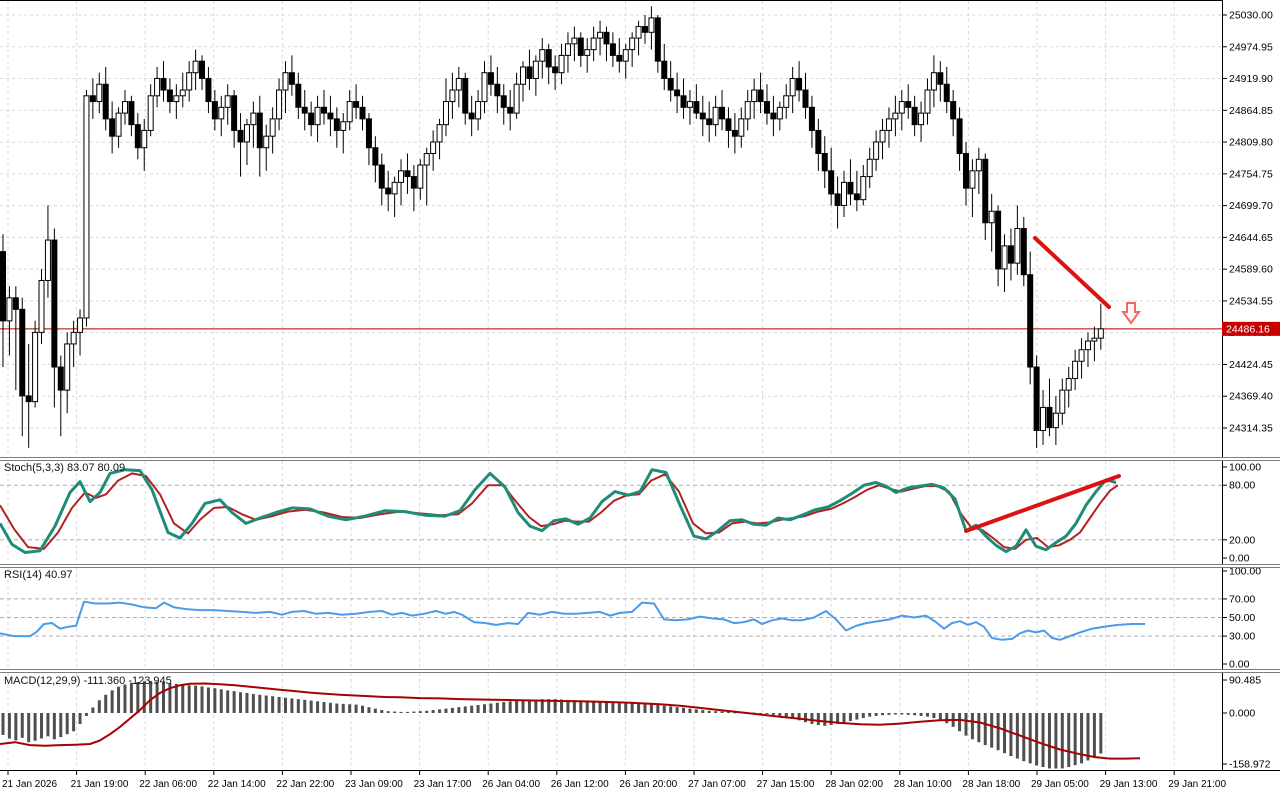 The height and width of the screenshot is (800, 1280). What do you see at coordinates (1251, 174) in the screenshot?
I see `price-axis-label: 24754.75` at bounding box center [1251, 174].